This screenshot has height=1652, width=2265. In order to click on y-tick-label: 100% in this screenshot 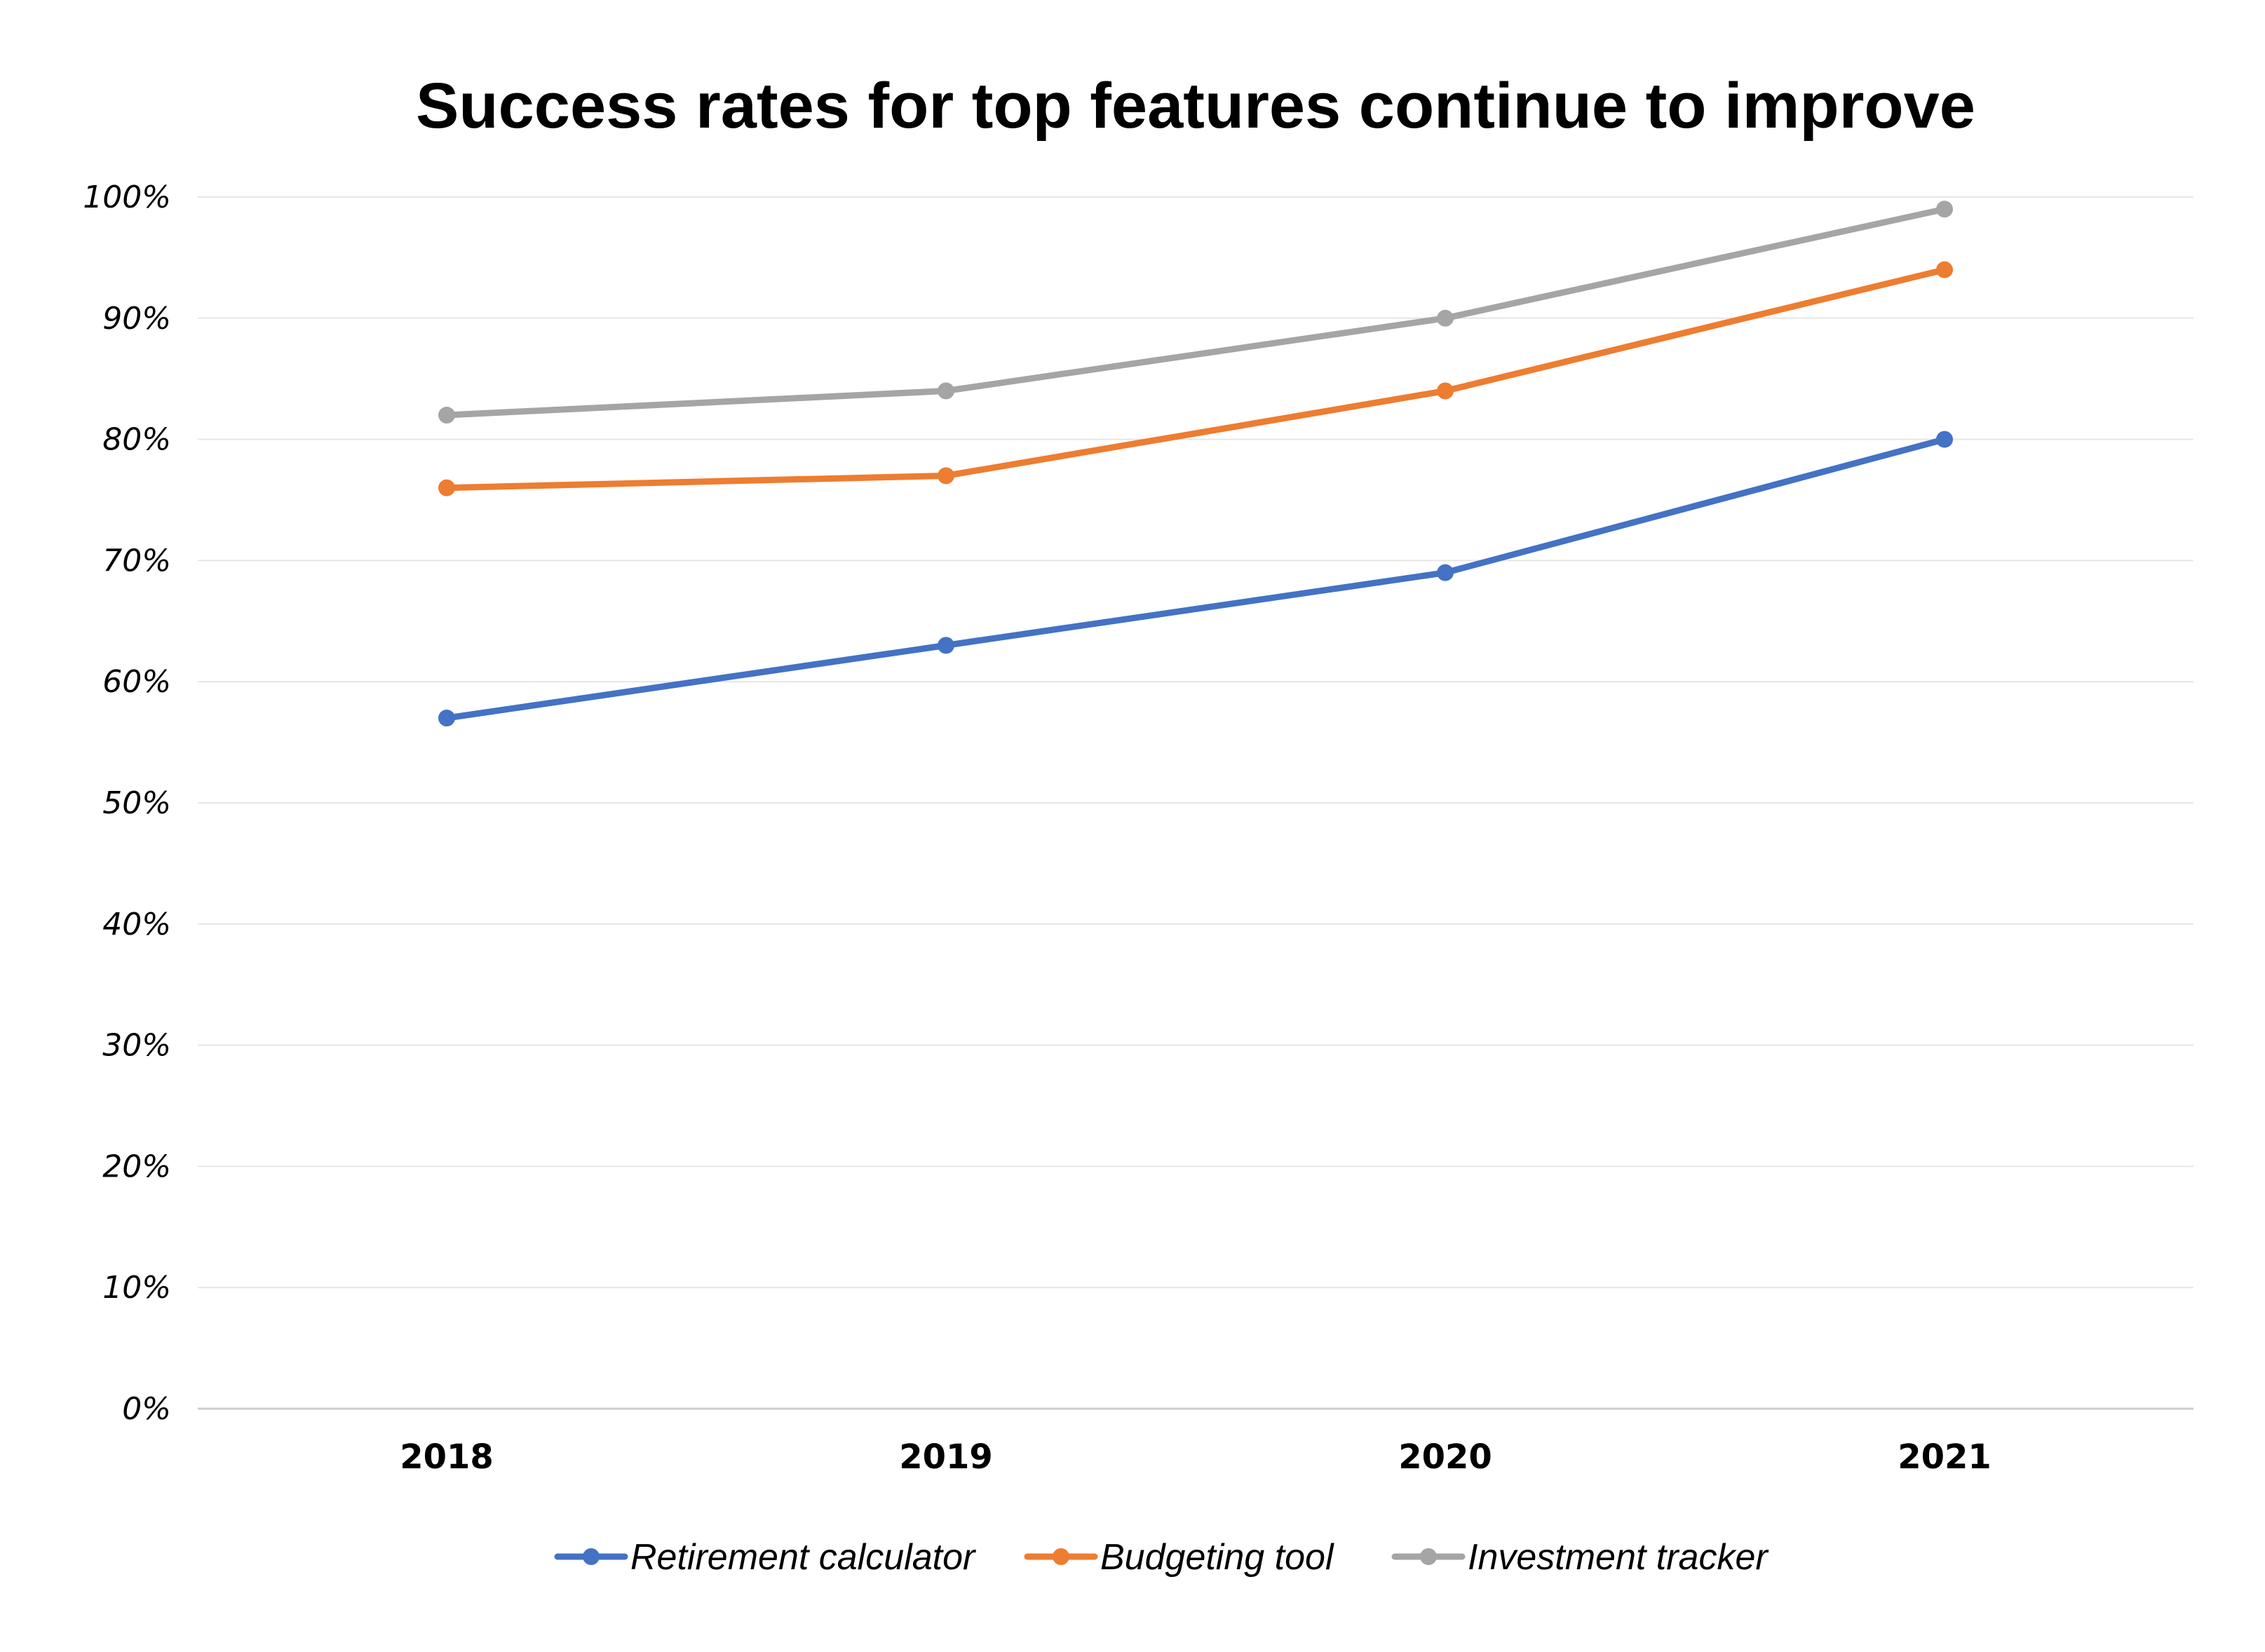, I will do `click(127, 197)`.